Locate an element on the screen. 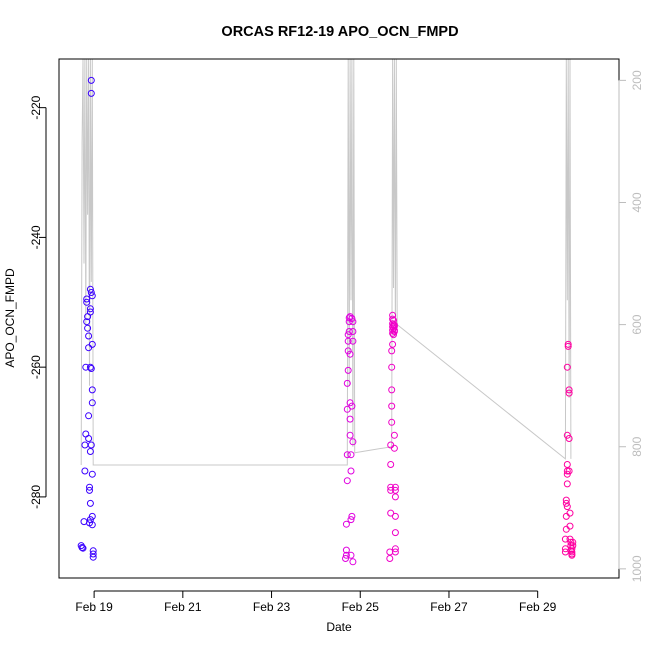 The width and height of the screenshot is (650, 650). x-tick-label: Feb 25 is located at coordinates (361, 607).